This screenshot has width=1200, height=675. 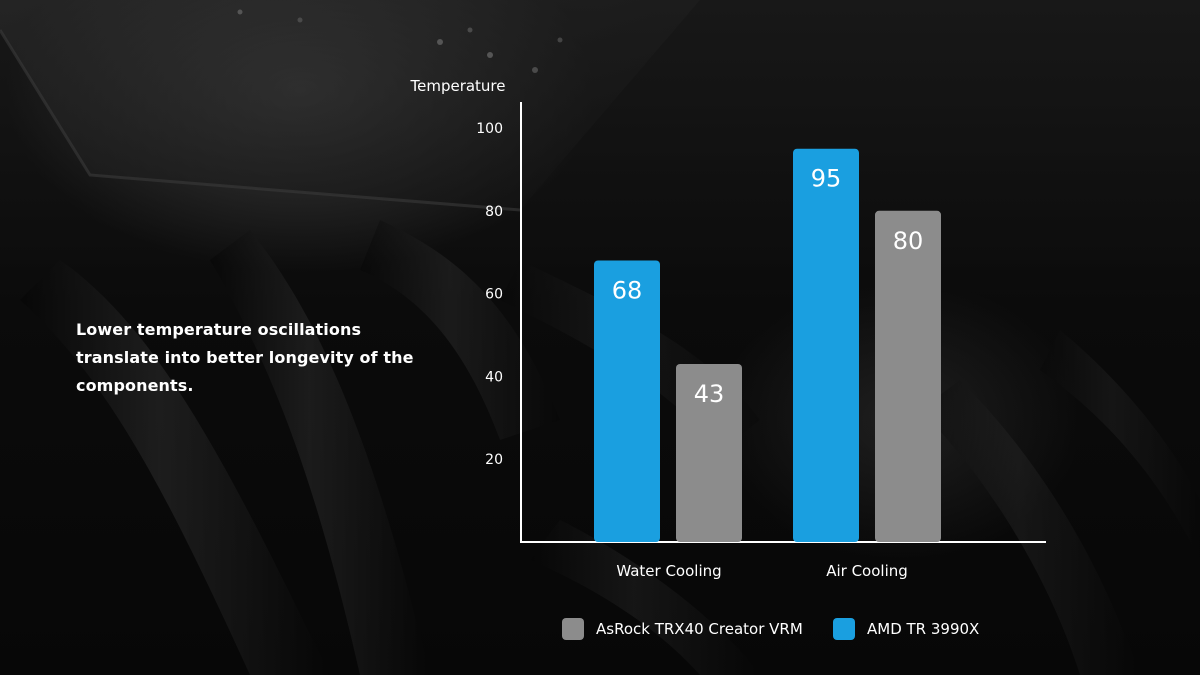 I want to click on y-tick-label: 80, so click(x=494, y=212).